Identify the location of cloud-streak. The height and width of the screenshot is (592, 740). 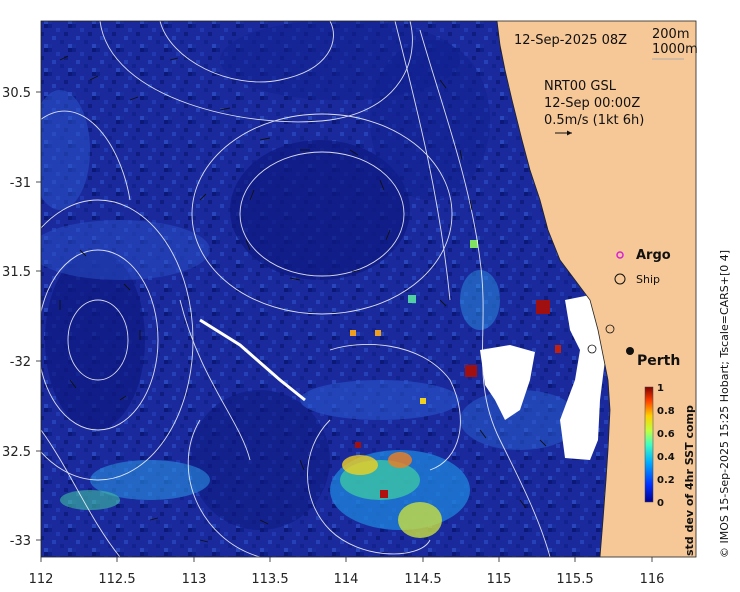
(252, 360).